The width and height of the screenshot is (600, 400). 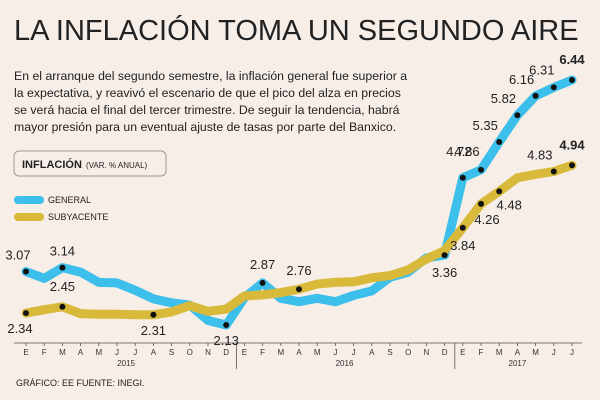 I want to click on data-label: 4.86, so click(x=466, y=151).